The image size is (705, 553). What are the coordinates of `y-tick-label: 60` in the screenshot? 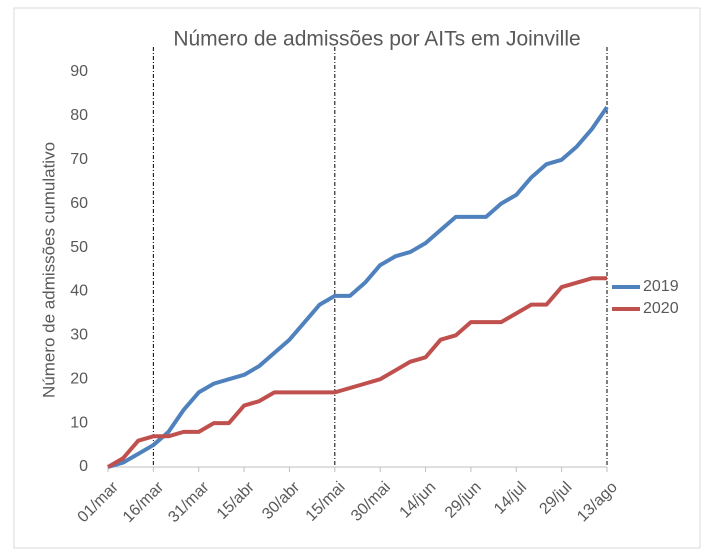 It's located at (79, 203).